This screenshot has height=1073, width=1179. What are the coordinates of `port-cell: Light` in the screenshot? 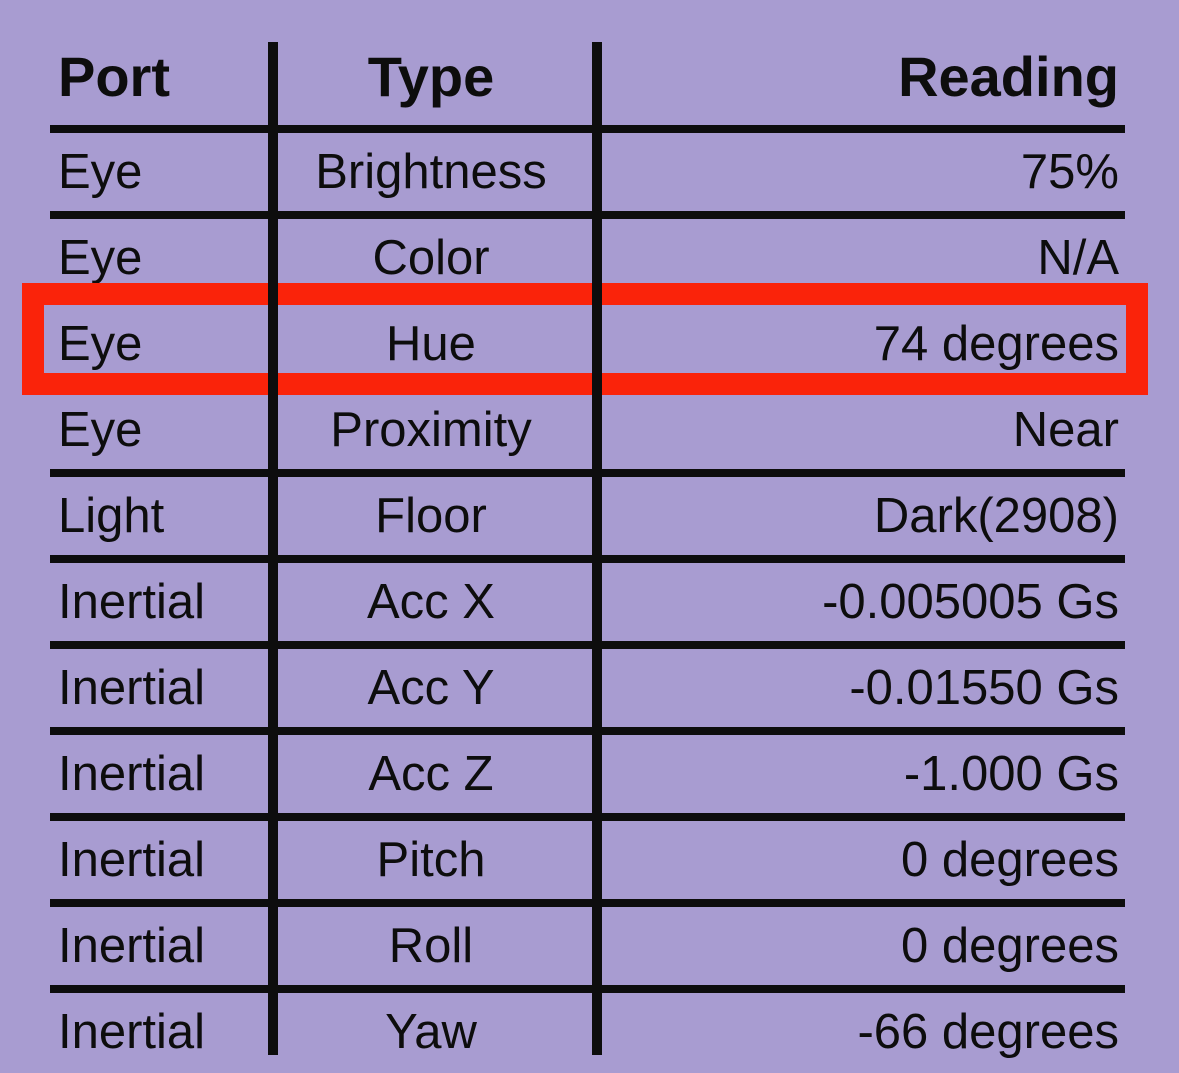 It's located at (111, 515).